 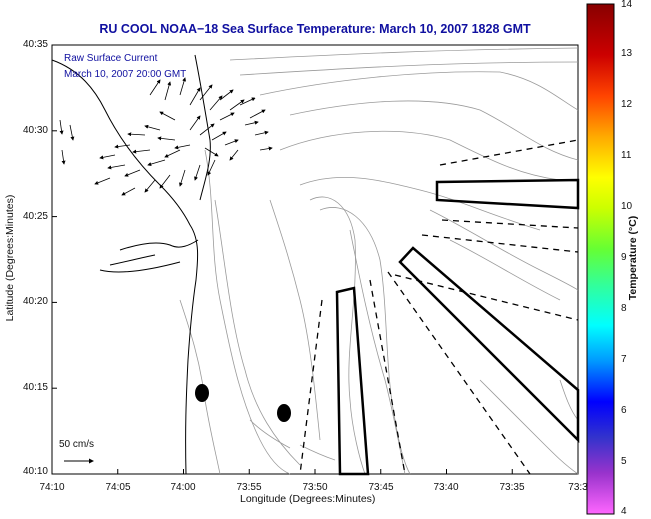 What do you see at coordinates (35, 471) in the screenshot?
I see `y-tick-label: 40:10` at bounding box center [35, 471].